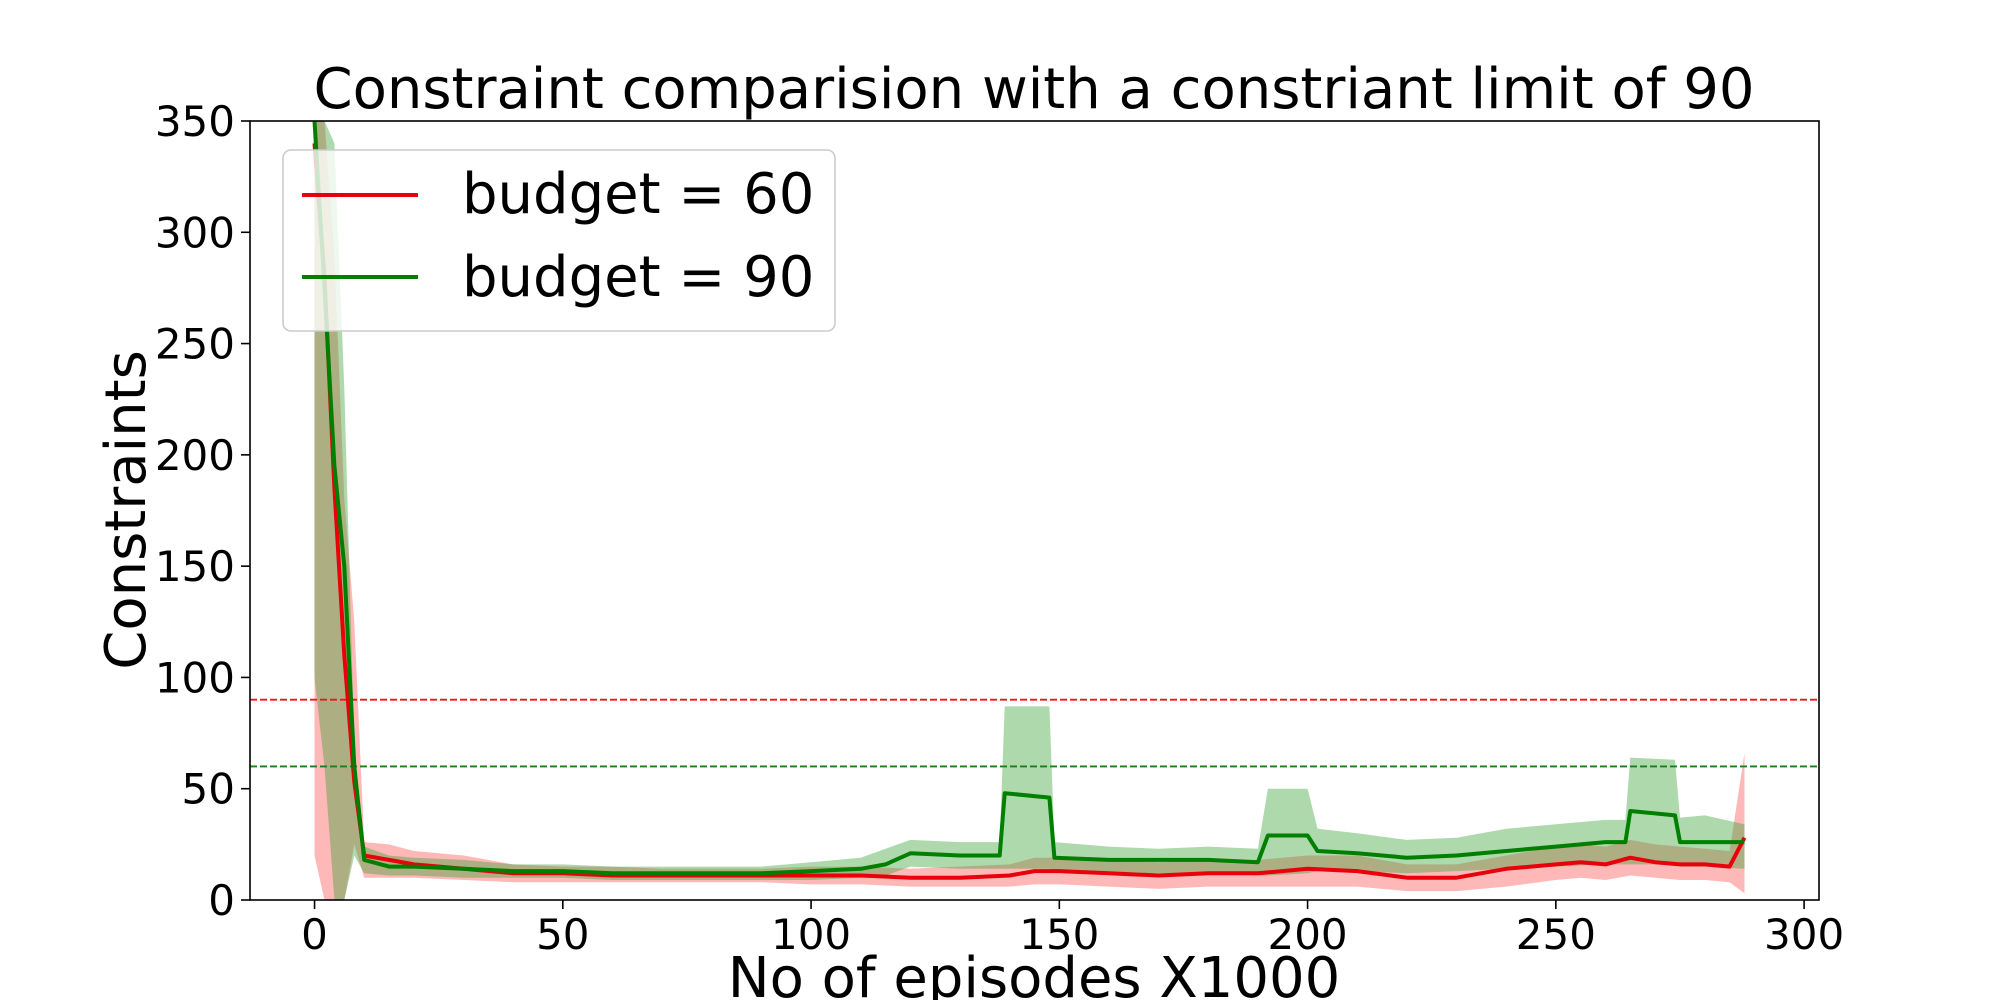 The width and height of the screenshot is (2000, 1000). I want to click on x-tick-label: 0, so click(314, 934).